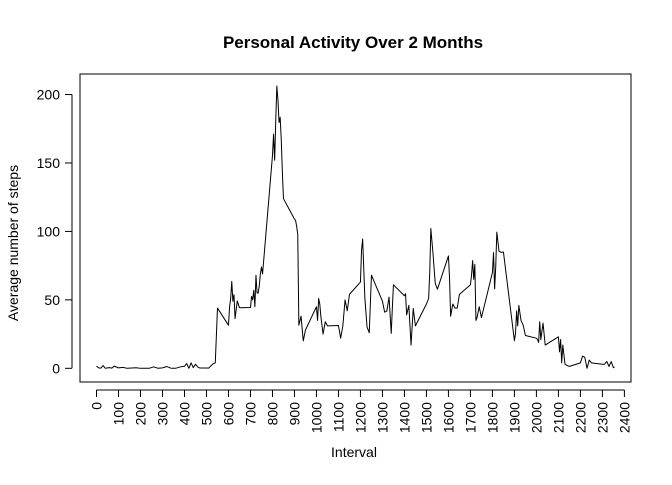  I want to click on x-tick-label: 400, so click(184, 414).